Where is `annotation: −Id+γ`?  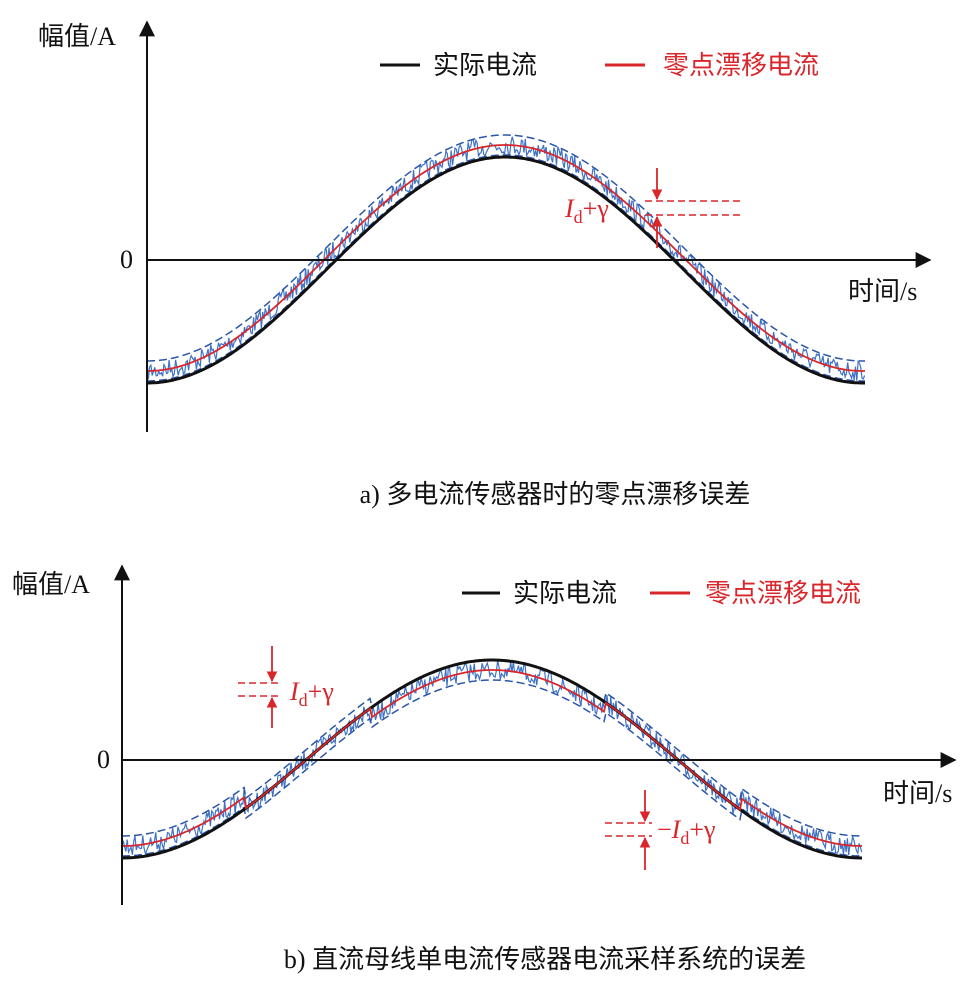 annotation: −Id+γ is located at coordinates (686, 831).